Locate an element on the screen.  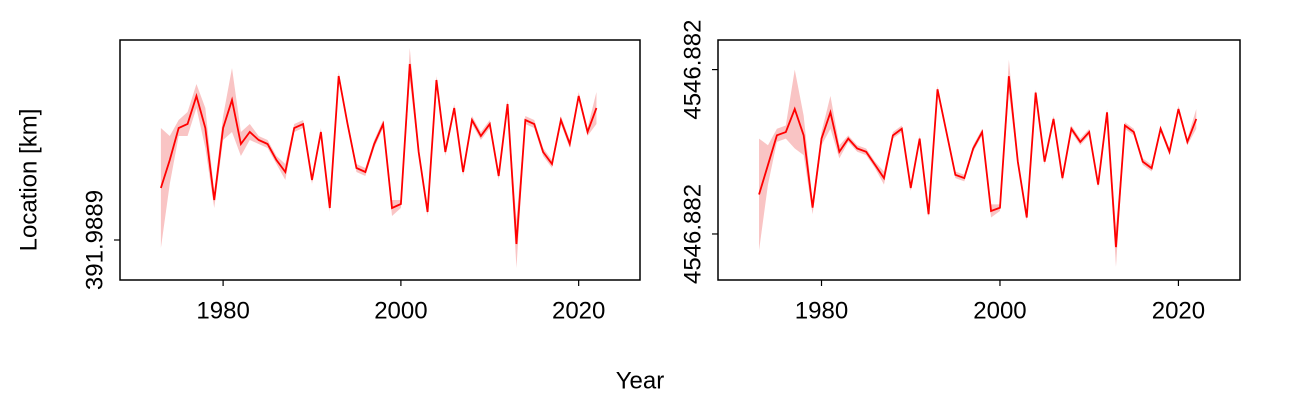
data-line is located at coordinates (978, 162).